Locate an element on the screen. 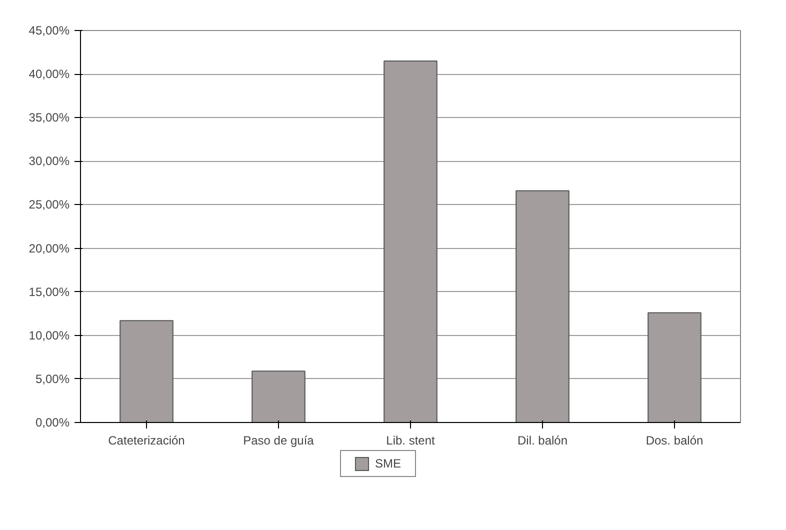 The height and width of the screenshot is (530, 786). x-tick-label: Paso de guía is located at coordinates (278, 441).